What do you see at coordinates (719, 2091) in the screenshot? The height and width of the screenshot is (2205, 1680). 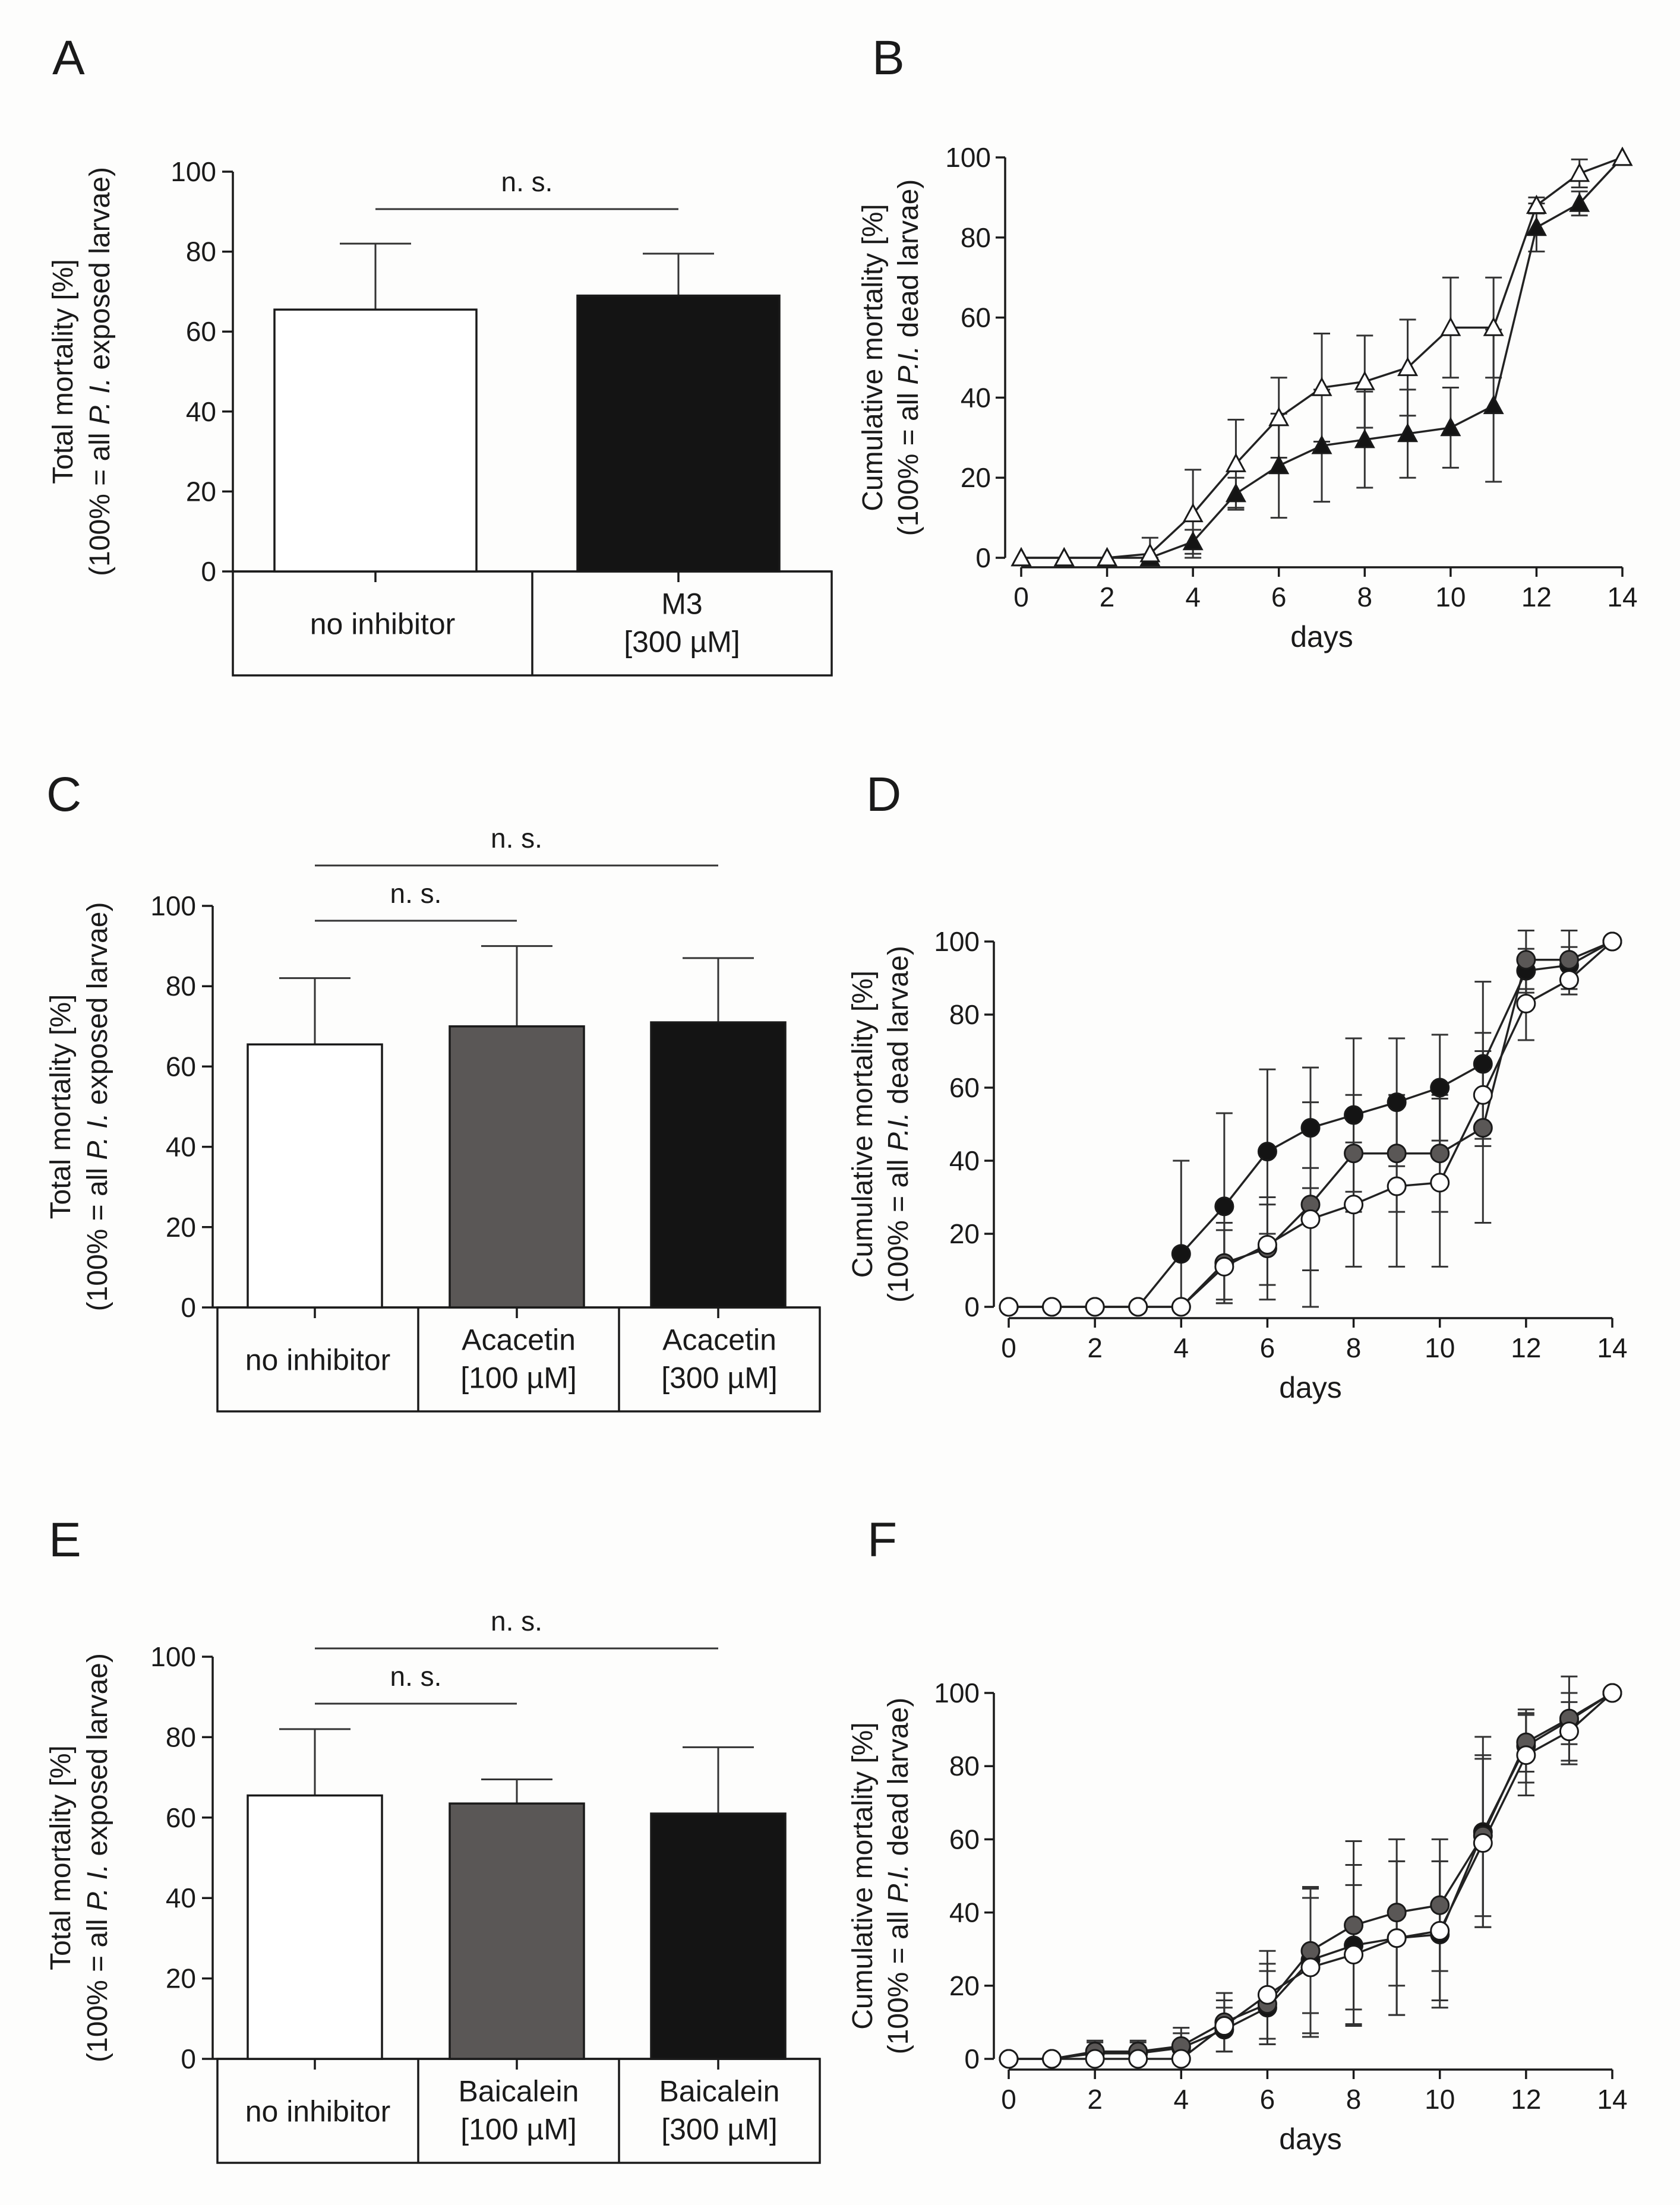 I see `category-label: Baicalein` at bounding box center [719, 2091].